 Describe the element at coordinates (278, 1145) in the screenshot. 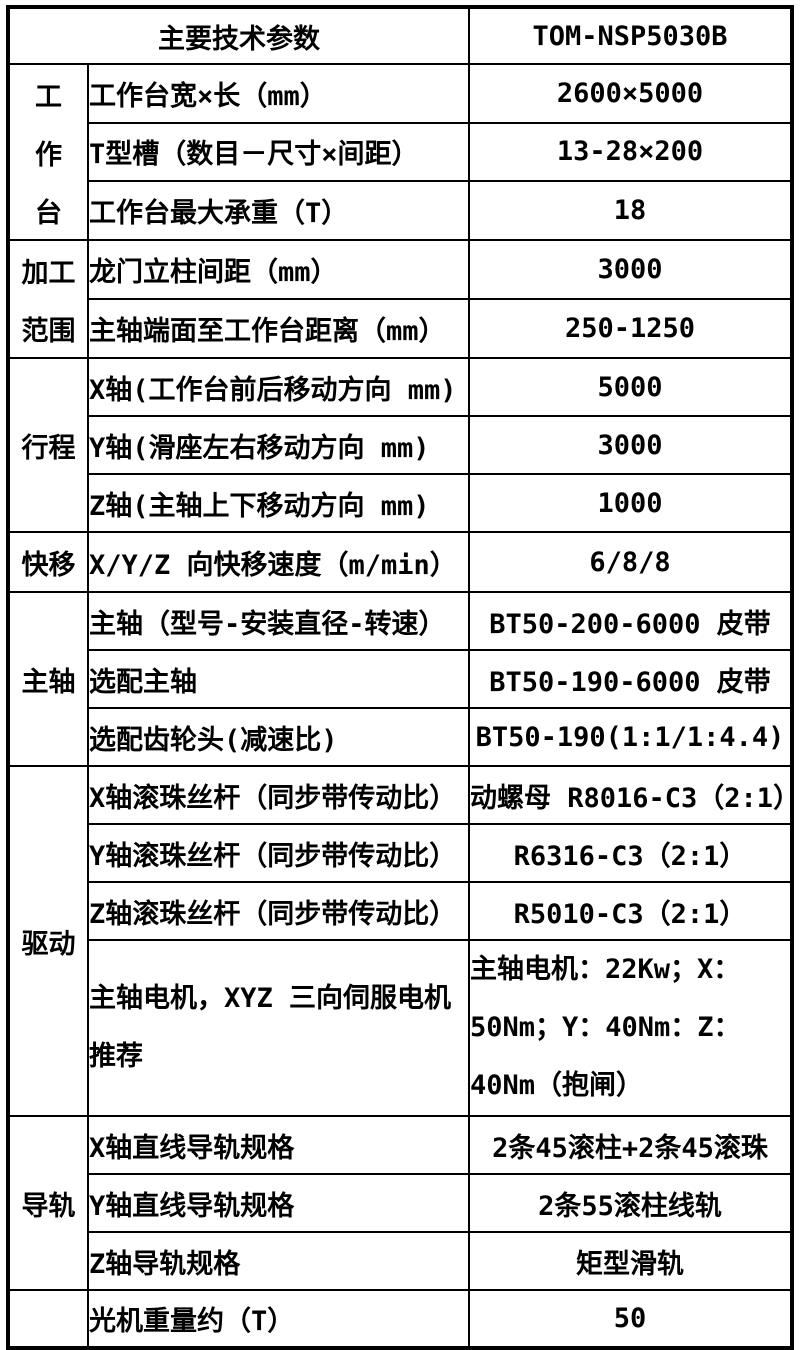

I see `param-cell: X轴直线导轨规格` at that location.